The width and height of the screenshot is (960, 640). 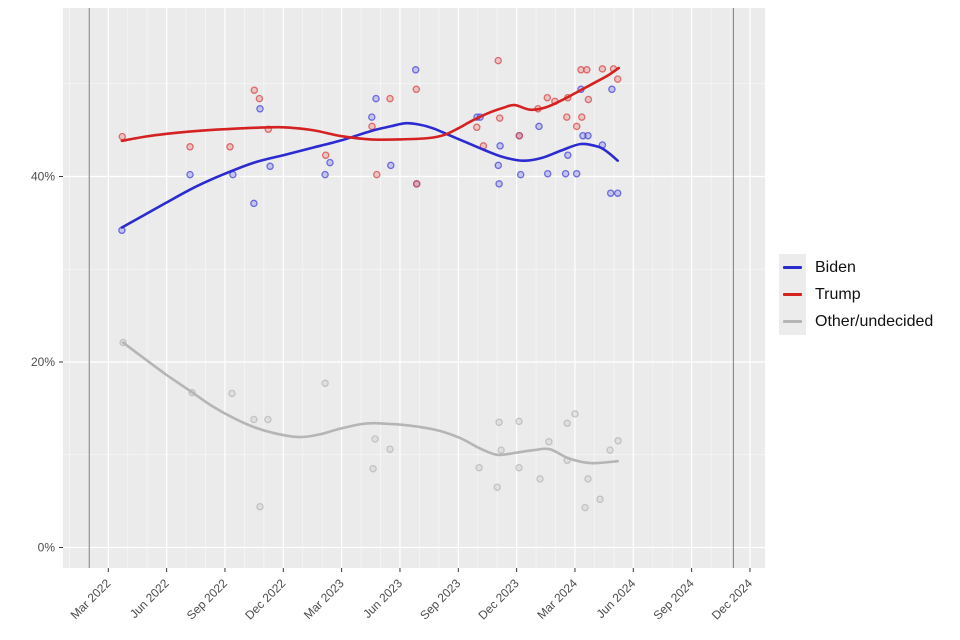 I want to click on chart-legend: Biden Trump Other/undecided, so click(x=856, y=294).